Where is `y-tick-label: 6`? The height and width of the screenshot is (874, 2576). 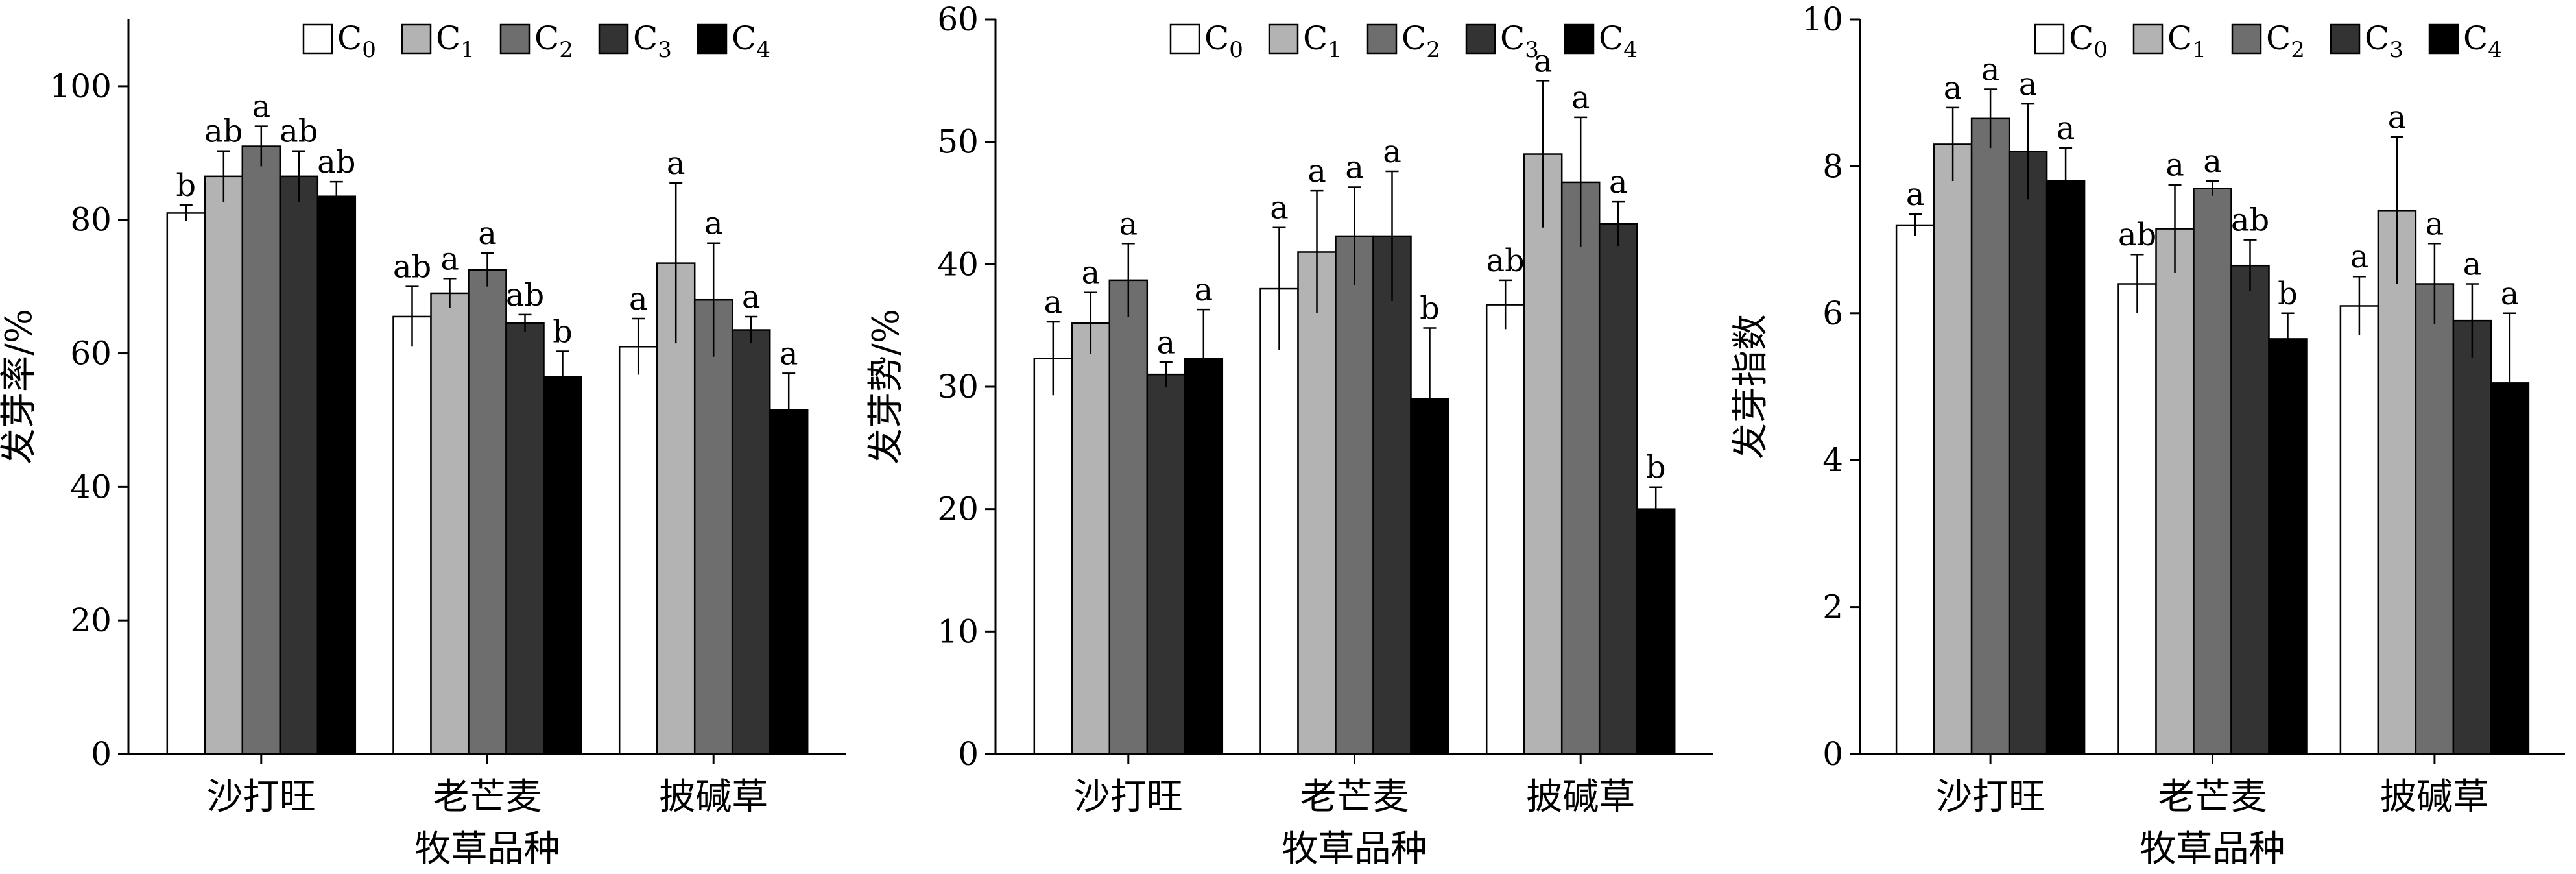 y-tick-label: 6 is located at coordinates (1832, 313).